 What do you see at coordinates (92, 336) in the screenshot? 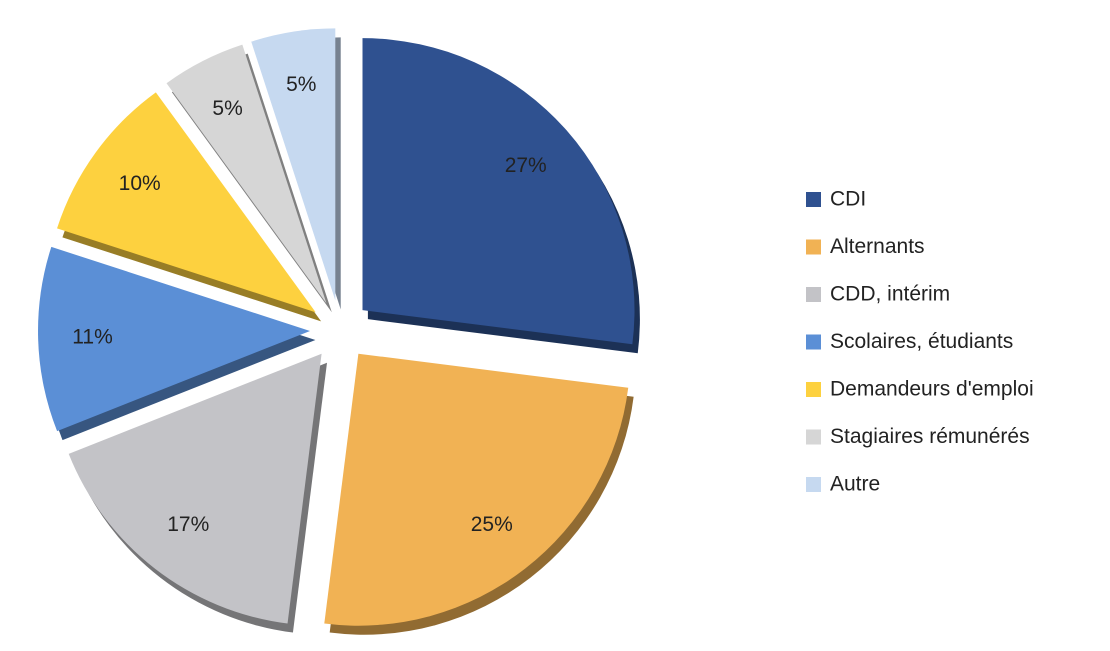
I see `data-label: 11%` at bounding box center [92, 336].